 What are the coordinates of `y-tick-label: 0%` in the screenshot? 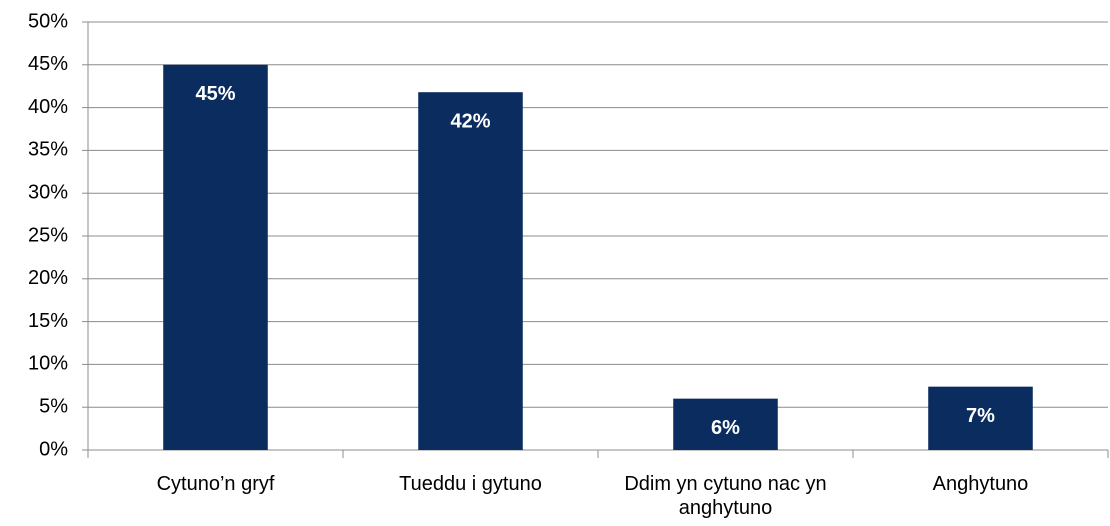 It's located at (53, 449).